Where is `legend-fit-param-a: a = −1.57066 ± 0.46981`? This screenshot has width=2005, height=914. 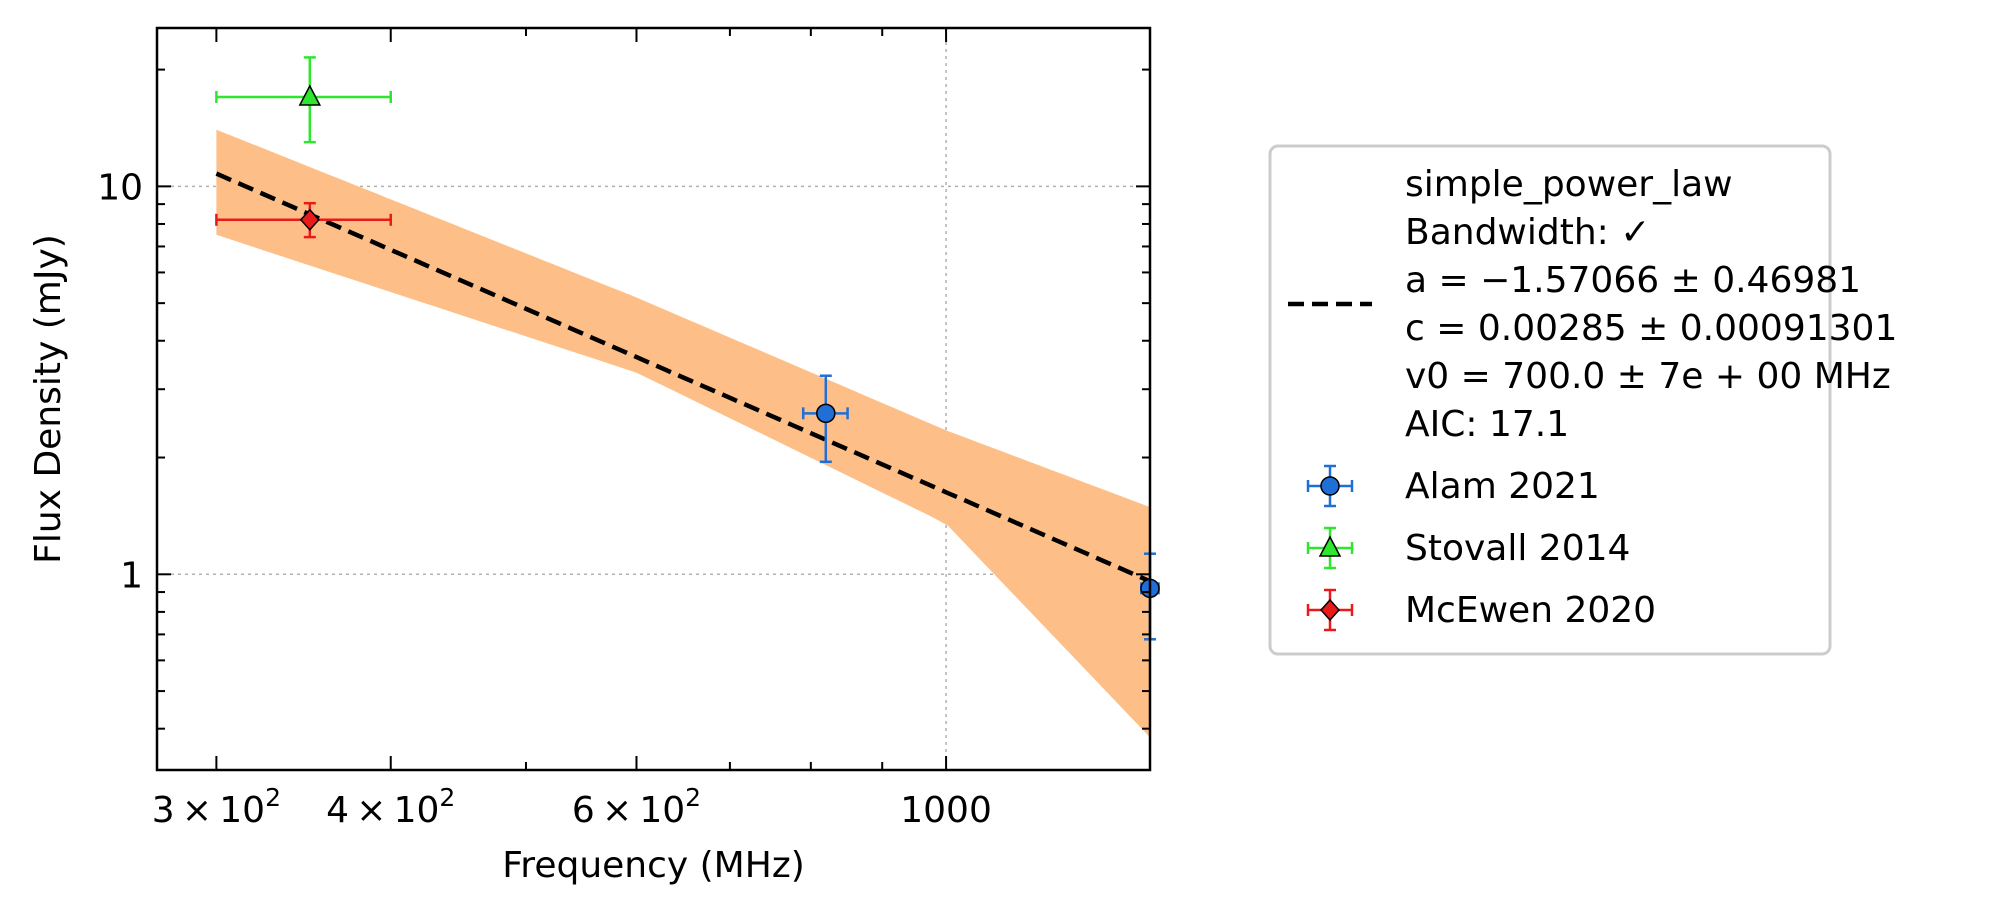
legend-fit-param-a: a = −1.57066 ± 0.46981 is located at coordinates (1633, 280).